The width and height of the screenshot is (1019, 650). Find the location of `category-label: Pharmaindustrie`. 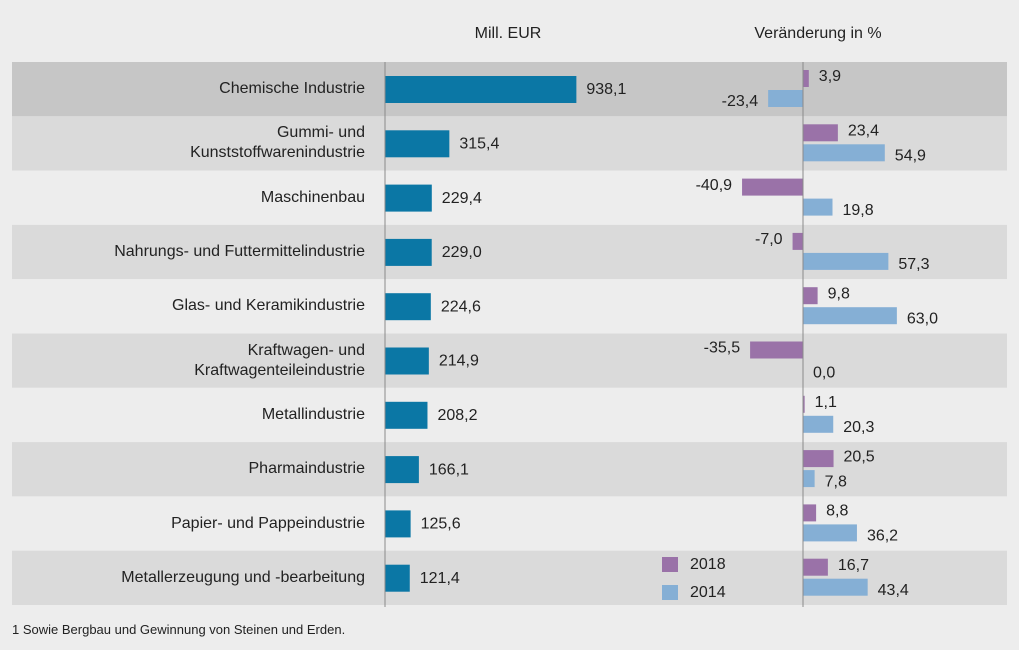

category-label: Pharmaindustrie is located at coordinates (307, 469).